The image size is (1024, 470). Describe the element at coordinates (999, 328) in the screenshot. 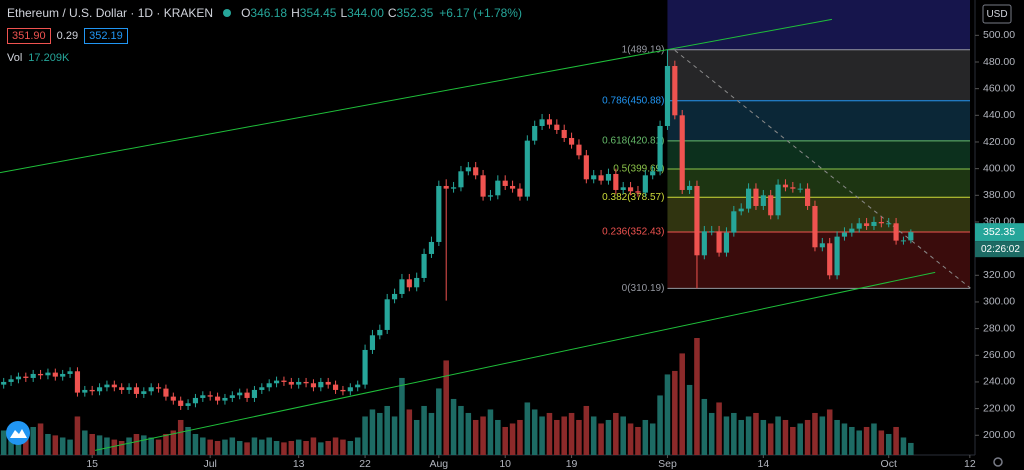

I see `y-tick-label: 280.00` at that location.